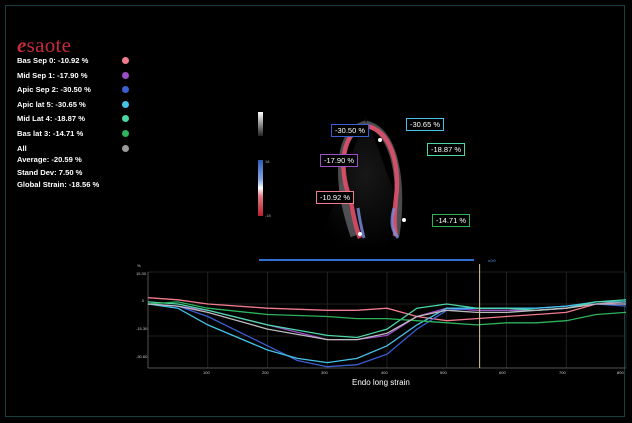 The width and height of the screenshot is (632, 423). Describe the element at coordinates (125, 148) in the screenshot. I see `all-color-dot` at that location.